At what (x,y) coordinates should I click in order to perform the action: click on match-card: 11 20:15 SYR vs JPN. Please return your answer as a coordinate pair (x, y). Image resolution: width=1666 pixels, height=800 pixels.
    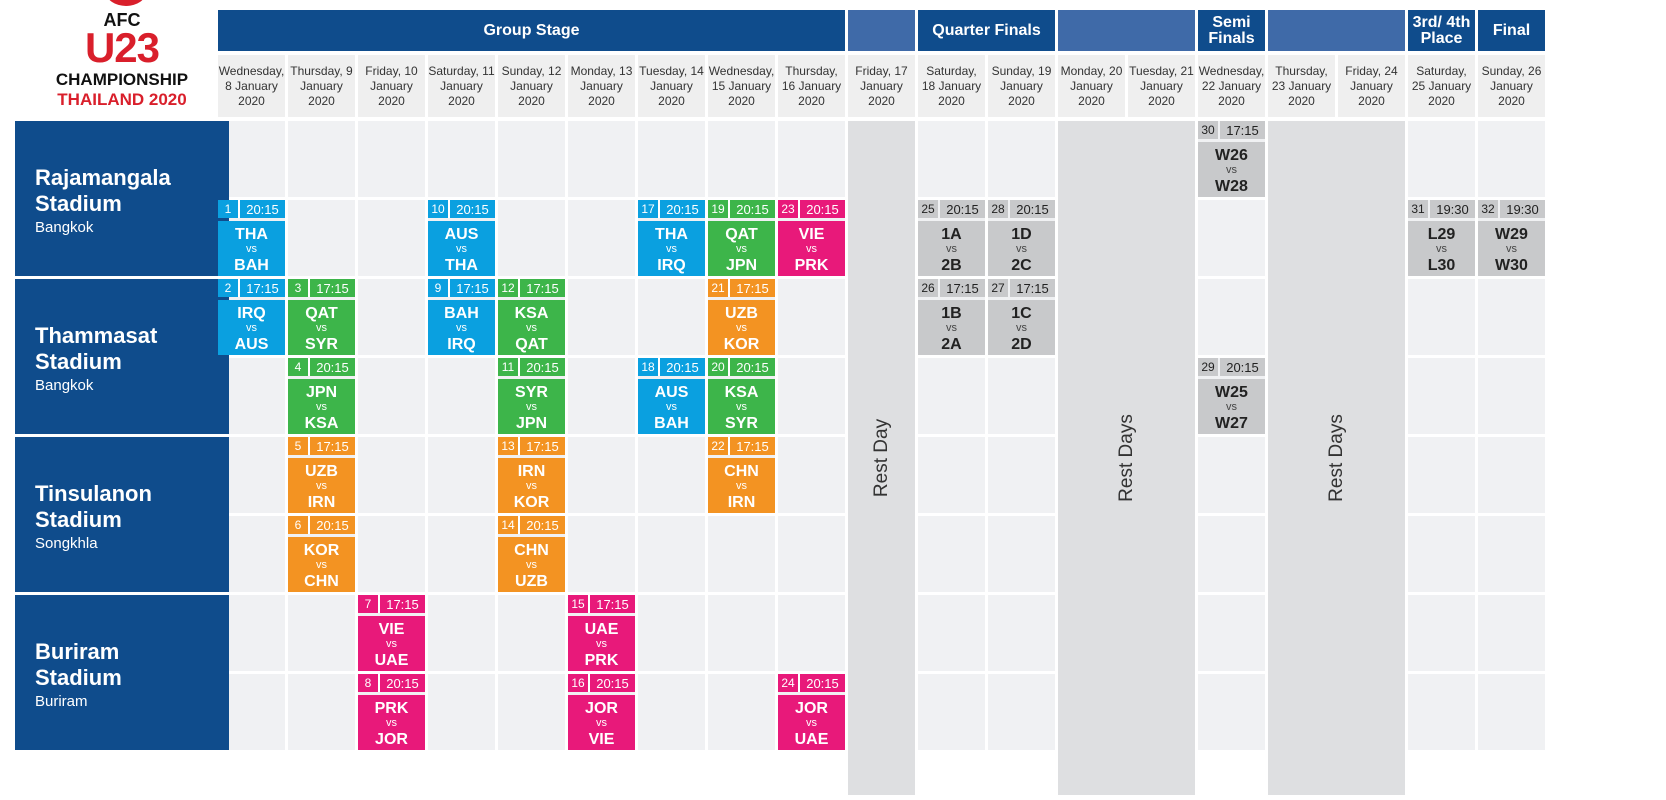
    Looking at the image, I should click on (531, 396).